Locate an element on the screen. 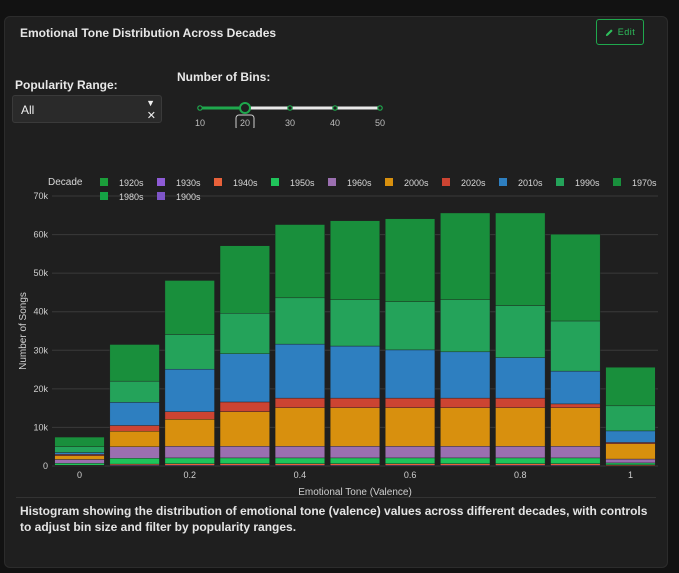  legend-item-1920s: 1920s is located at coordinates (131, 183).